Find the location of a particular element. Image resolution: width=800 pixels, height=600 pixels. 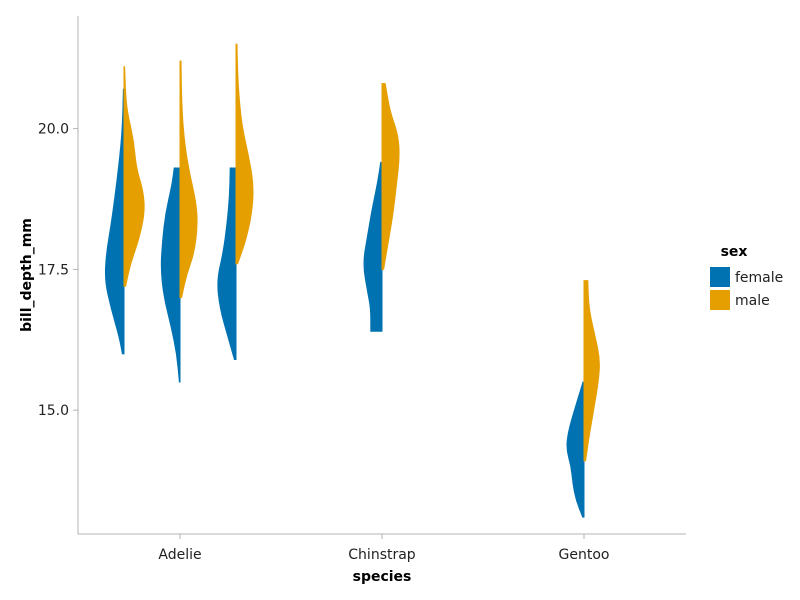

y-axis-ticks: 15.0 17.5 20.0 is located at coordinates (58, 270).